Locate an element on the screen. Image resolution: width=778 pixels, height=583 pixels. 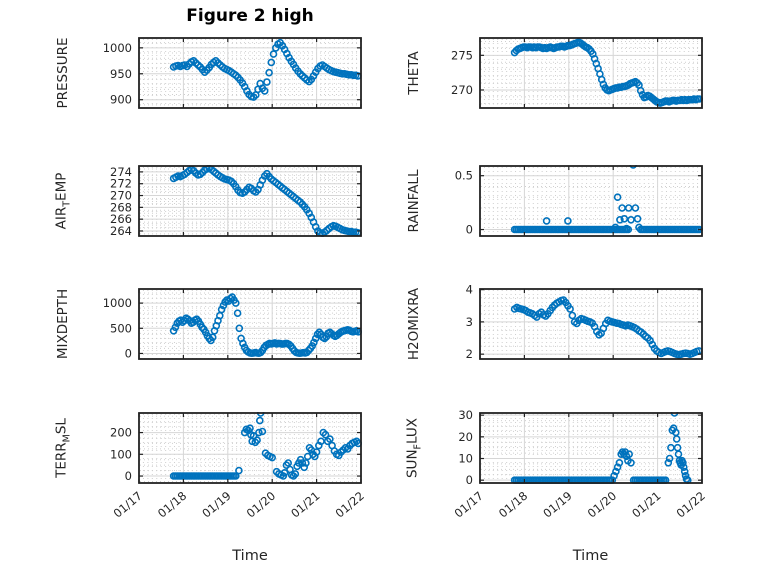
ylabel-rainfall: RAINFALL is located at coordinates (414, 201).